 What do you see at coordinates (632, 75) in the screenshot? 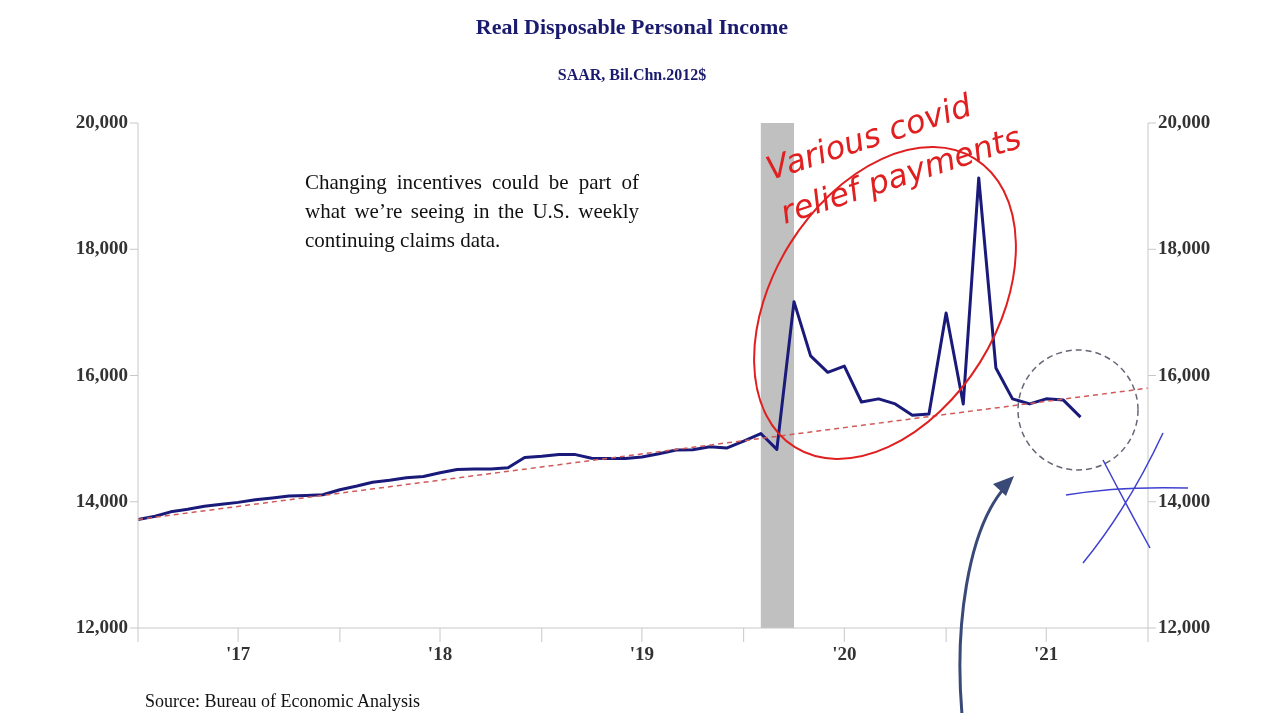
I see `chart-subtitle: SAAR, Bil.Chn.2012$` at bounding box center [632, 75].